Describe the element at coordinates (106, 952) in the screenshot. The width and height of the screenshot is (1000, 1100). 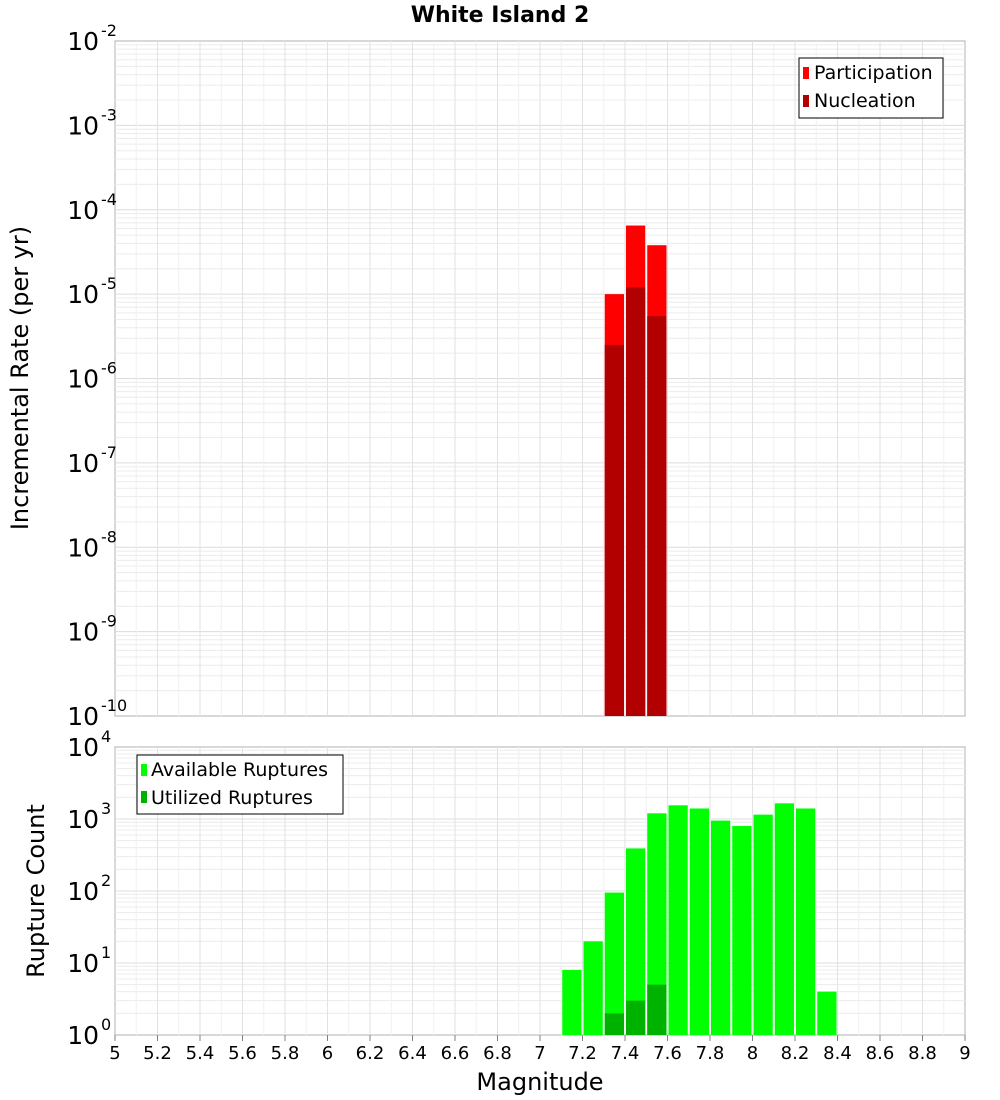
I see `bottom-y-tick-exponent: 1` at that location.